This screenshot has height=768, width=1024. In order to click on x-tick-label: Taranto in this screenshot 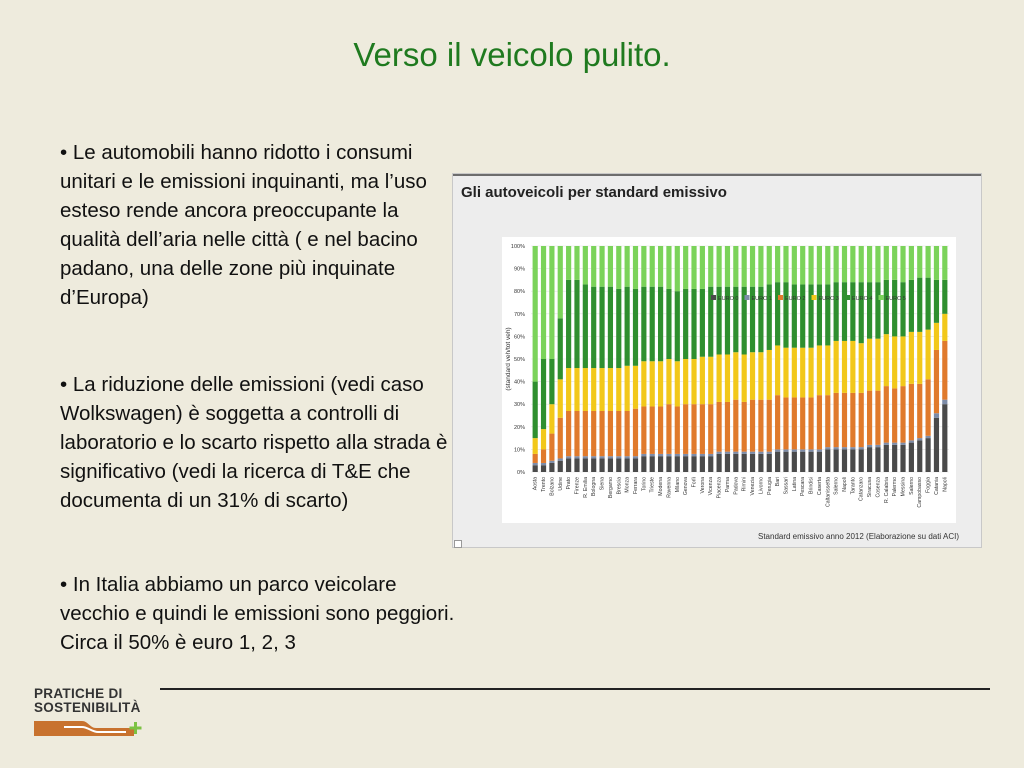, I will do `click(853, 485)`.